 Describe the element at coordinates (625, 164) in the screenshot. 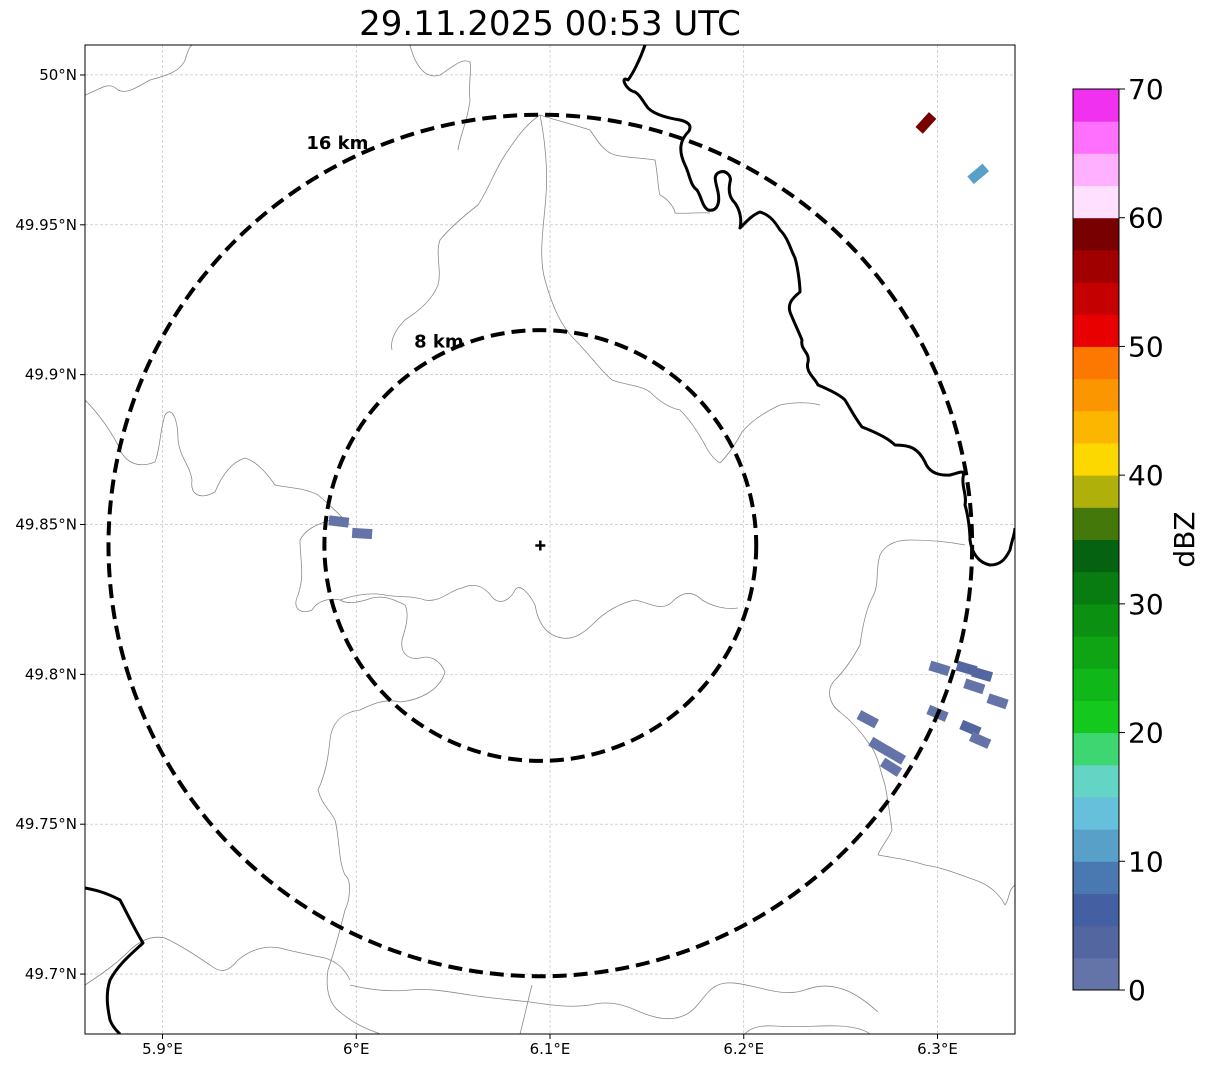

I see `boundary-north-east` at that location.